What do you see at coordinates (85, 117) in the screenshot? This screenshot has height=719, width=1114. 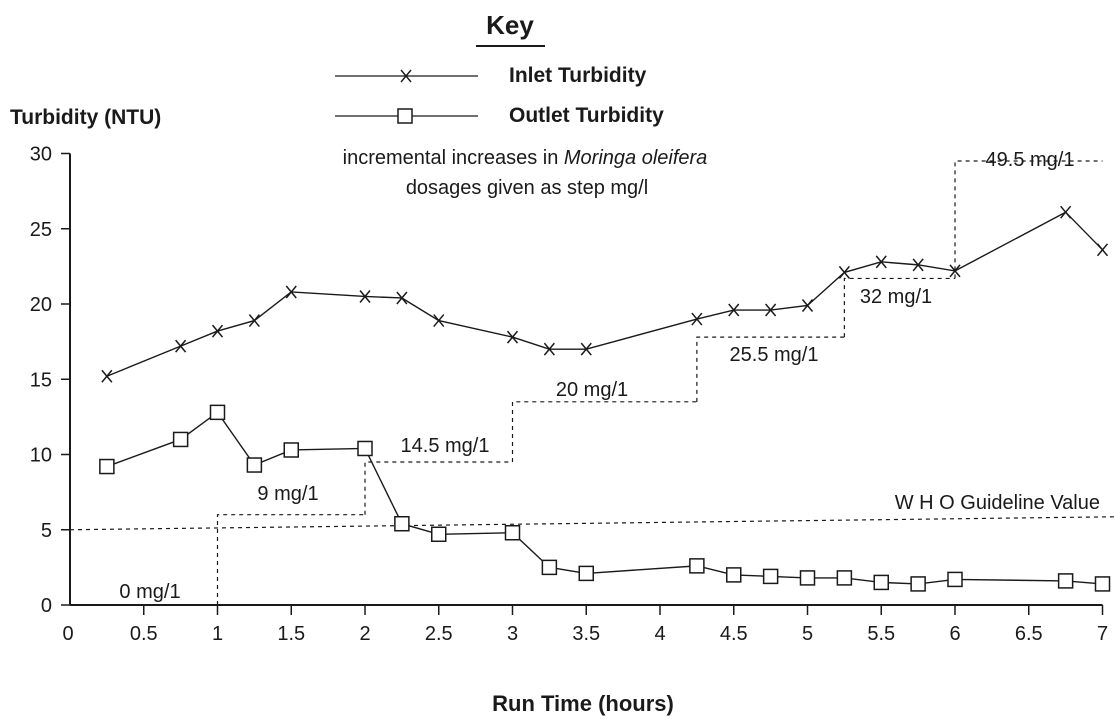 I see `y-axis-label: Turbidity (NTU)` at bounding box center [85, 117].